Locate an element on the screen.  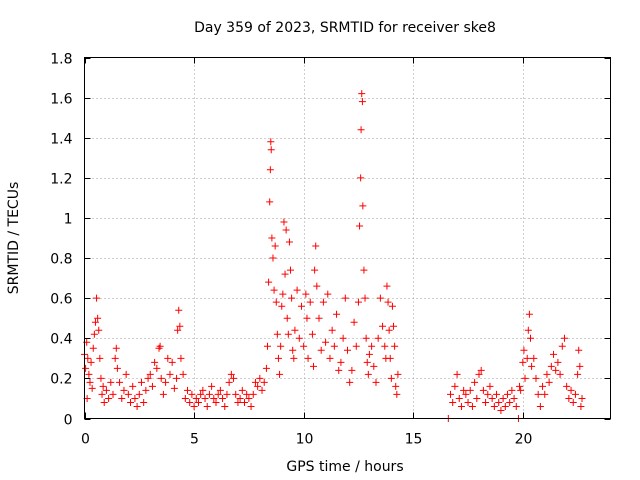
y-tick-label: 1.8 is located at coordinates (61, 60).